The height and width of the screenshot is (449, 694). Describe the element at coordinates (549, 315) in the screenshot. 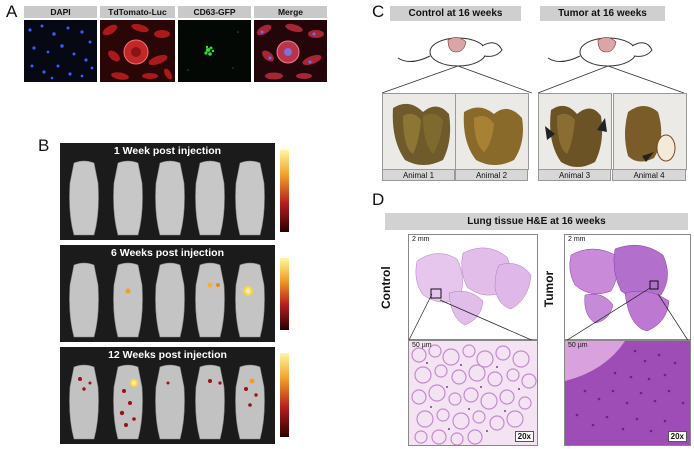

I see `he-zoom-lines` at that location.